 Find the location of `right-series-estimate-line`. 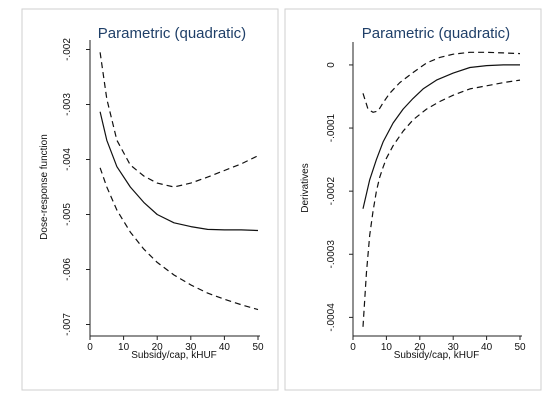

right-series-estimate-line is located at coordinates (441, 136).